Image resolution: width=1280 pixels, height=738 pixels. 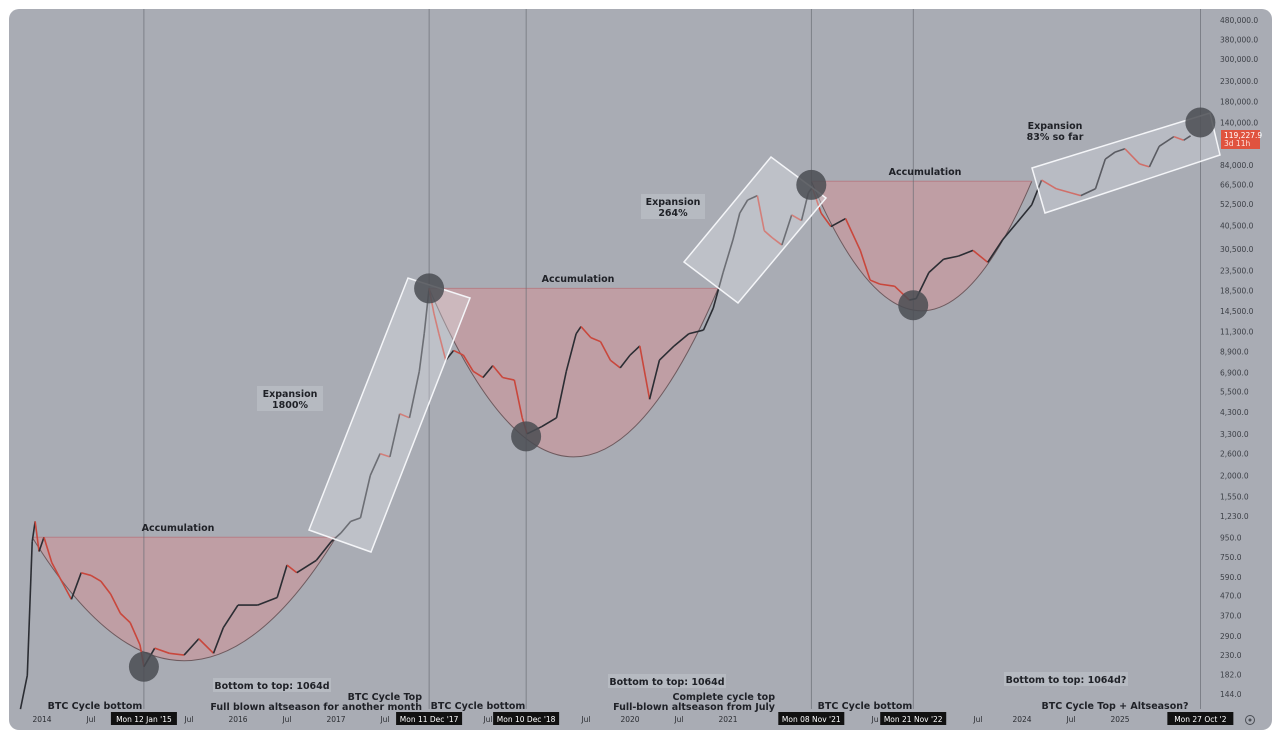 I want to click on y-tick-label: 23,500.0, so click(x=1237, y=271).